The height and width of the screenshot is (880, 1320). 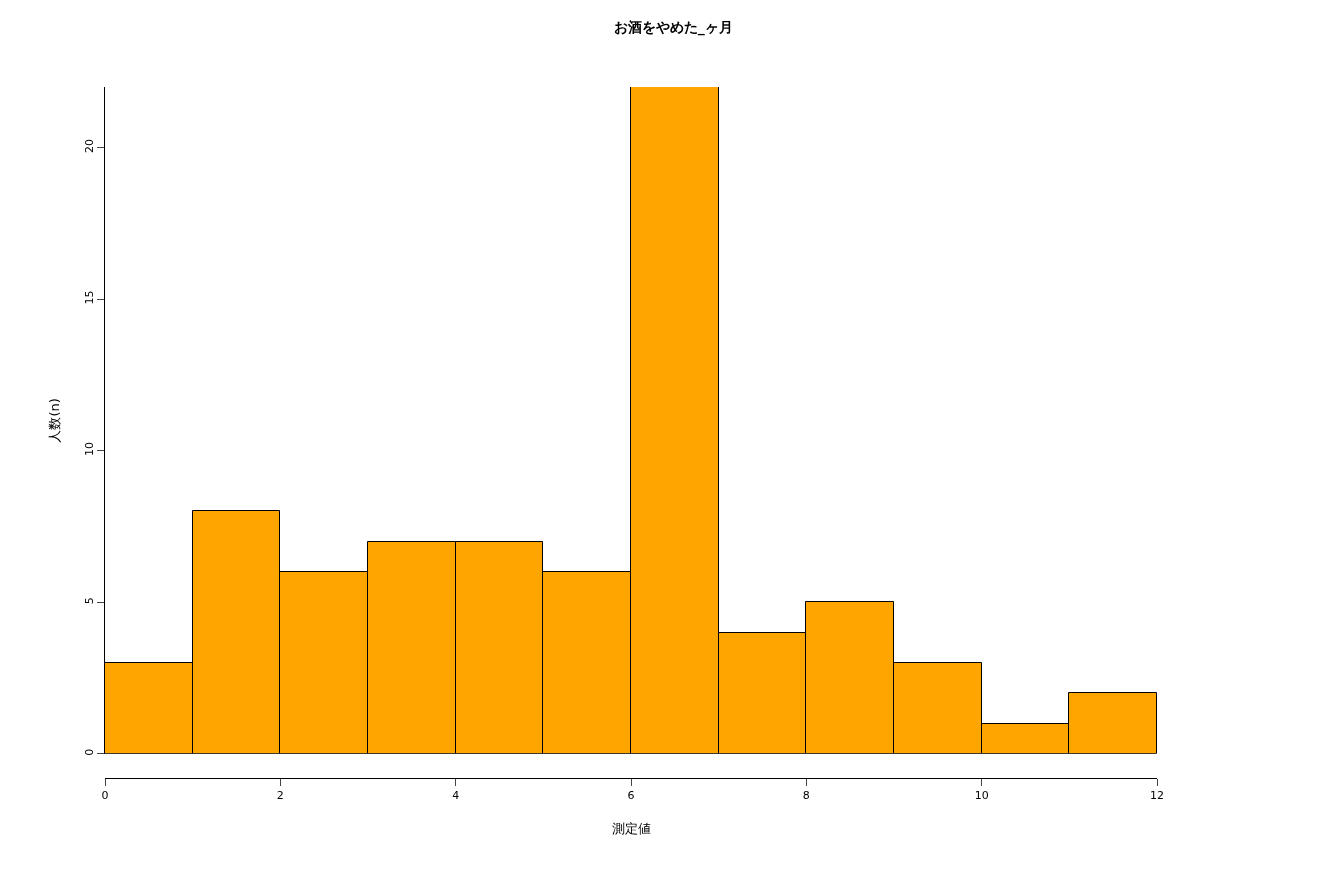 What do you see at coordinates (981, 796) in the screenshot?
I see `x-tick-label: 10` at bounding box center [981, 796].